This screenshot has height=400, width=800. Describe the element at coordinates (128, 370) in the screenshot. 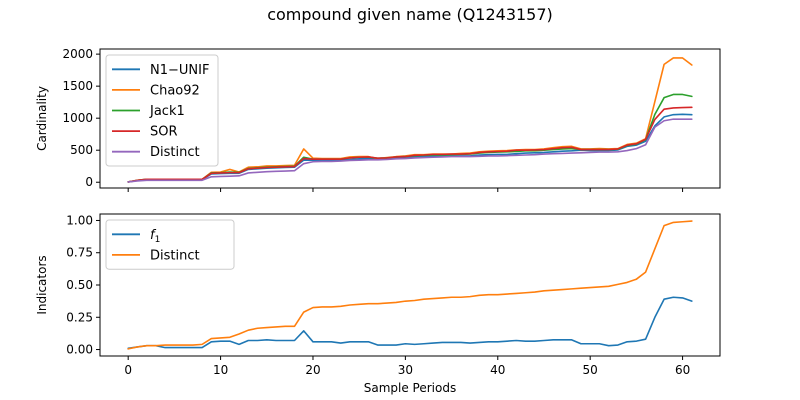

I see `indicators-x-tick-label-0: 0` at that location.